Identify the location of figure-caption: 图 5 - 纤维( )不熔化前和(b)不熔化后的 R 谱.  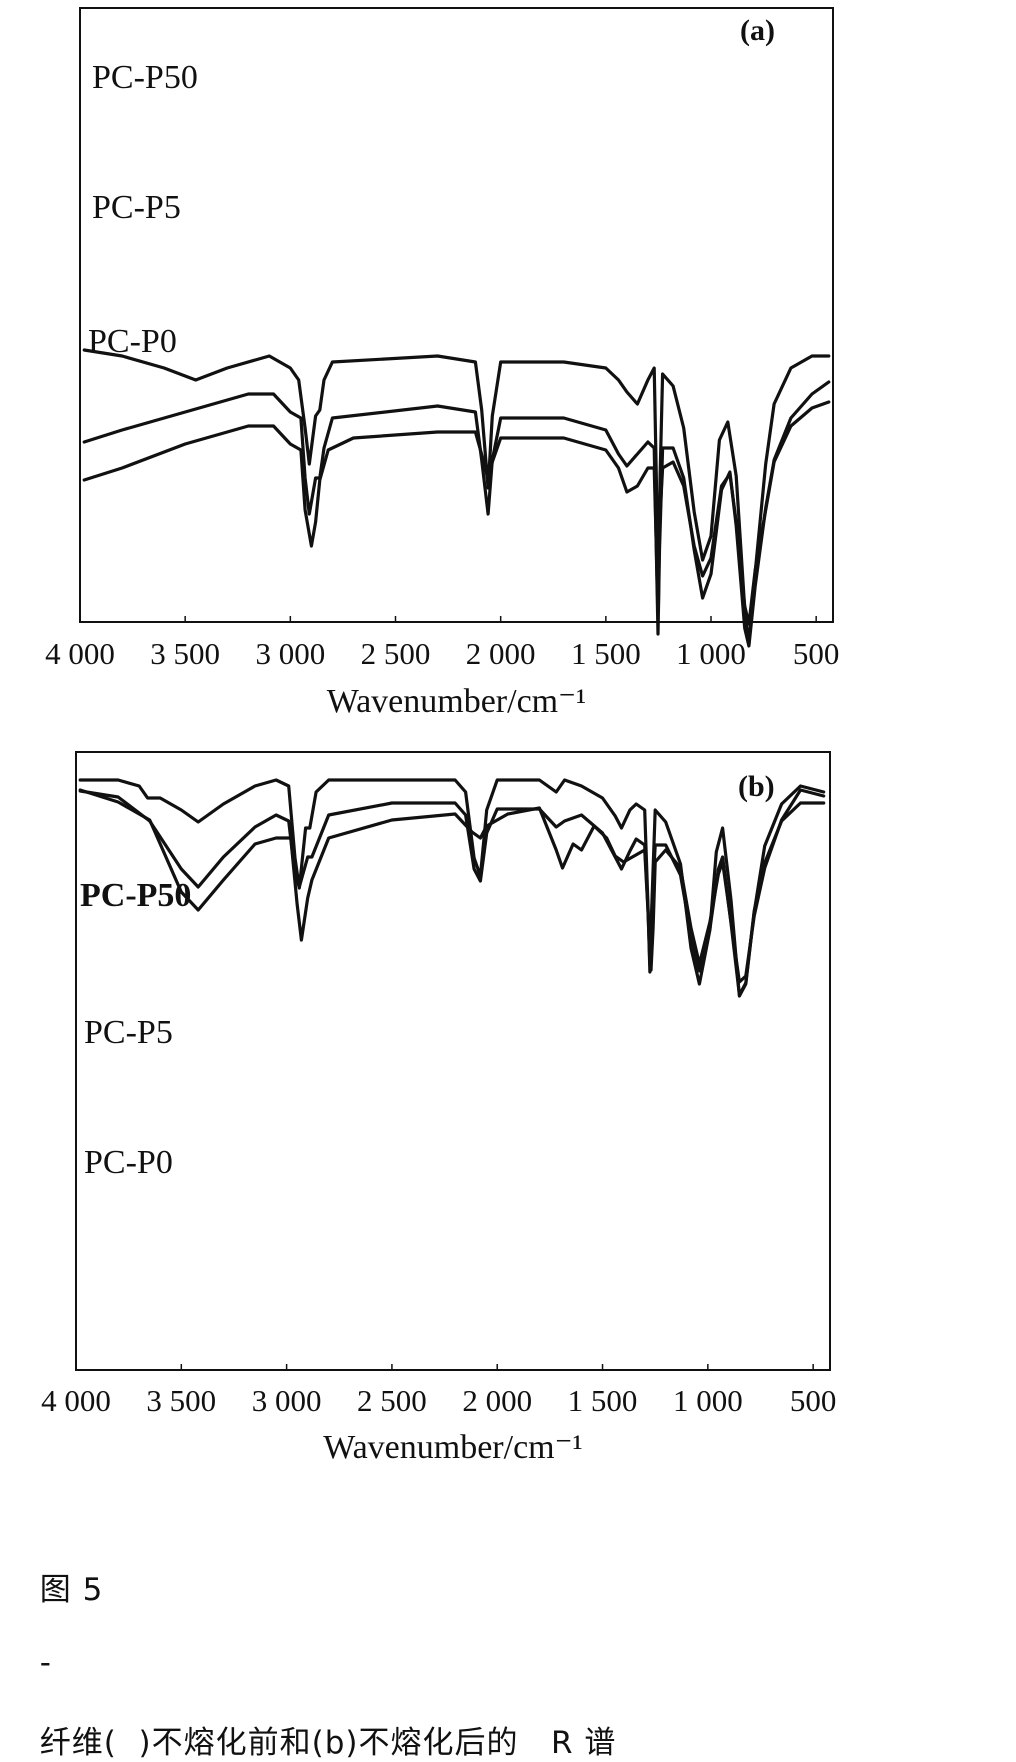
(508, 1644).